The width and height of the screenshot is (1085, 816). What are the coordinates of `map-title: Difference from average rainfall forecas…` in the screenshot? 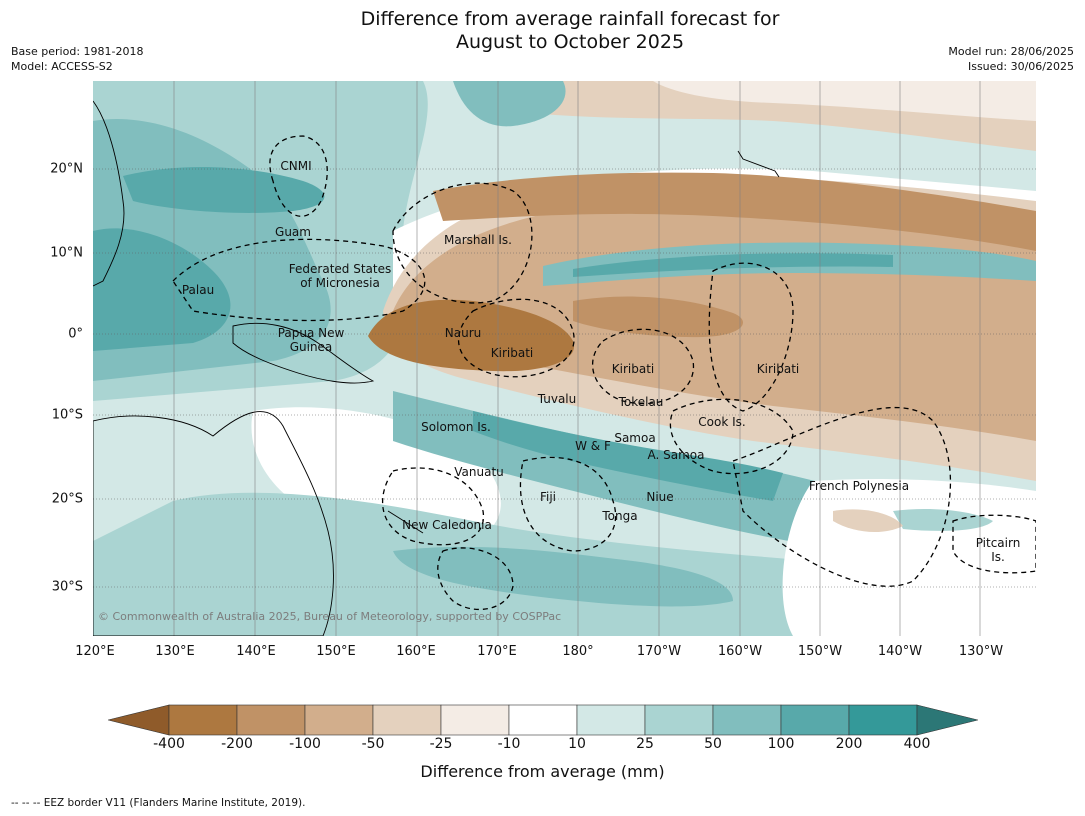 It's located at (542, 31).